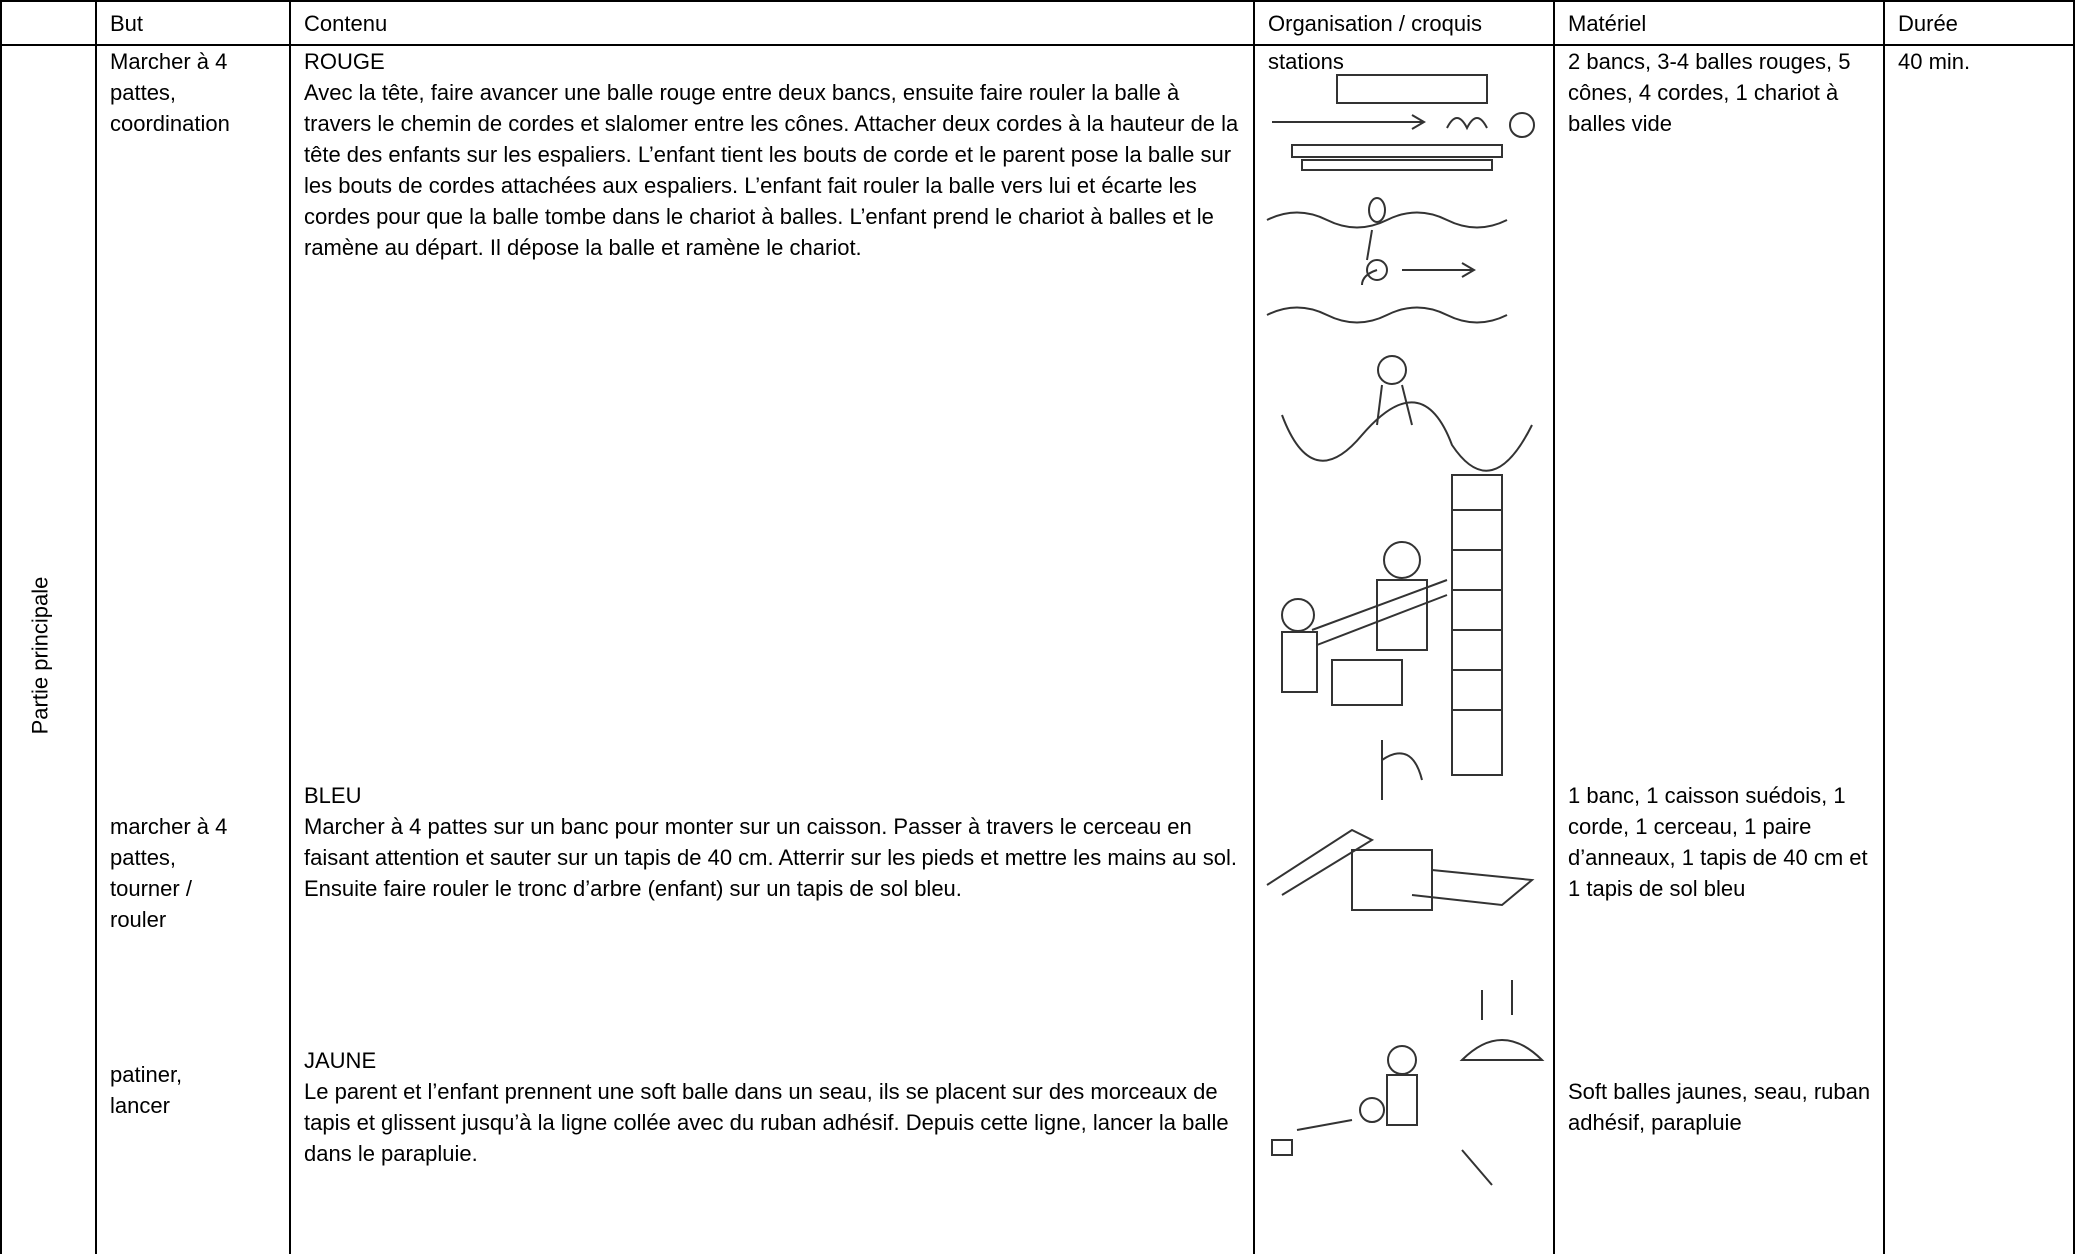 The height and width of the screenshot is (1254, 2075). What do you see at coordinates (169, 873) in the screenshot?
I see `goal: marcher à 4 pattes, tourner / rouler` at bounding box center [169, 873].